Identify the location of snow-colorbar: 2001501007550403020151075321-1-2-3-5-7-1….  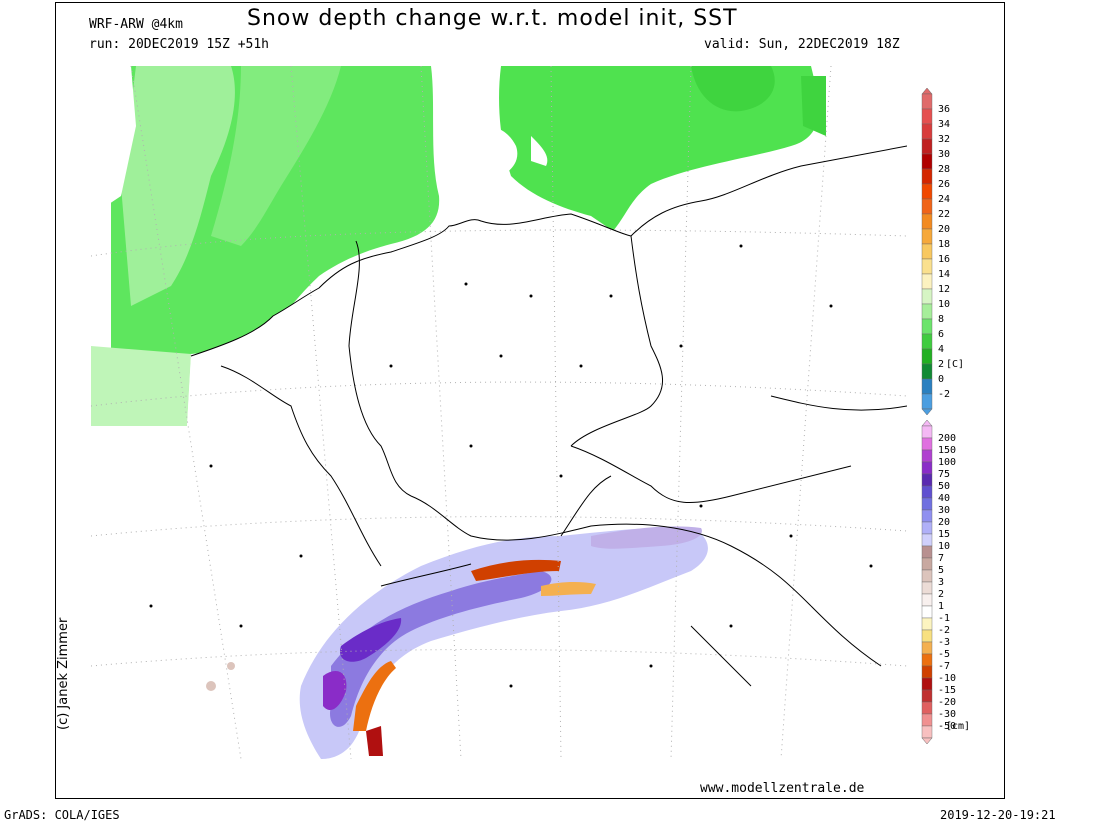
(945, 582).